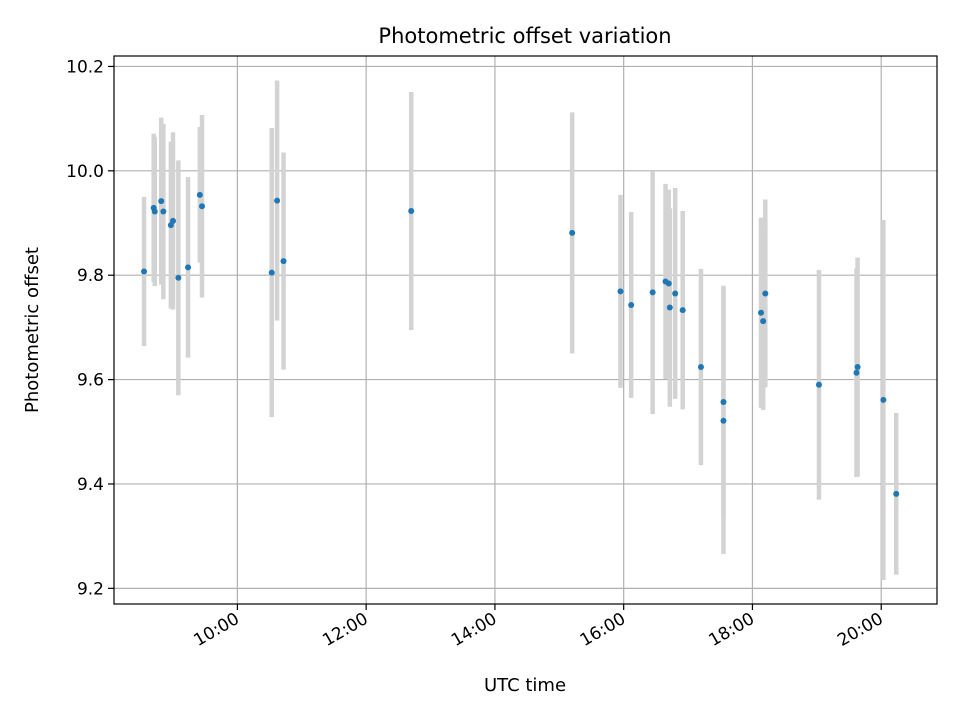 This screenshot has height=720, width=960. What do you see at coordinates (85, 67) in the screenshot?
I see `y-tick-label: 10.2` at bounding box center [85, 67].